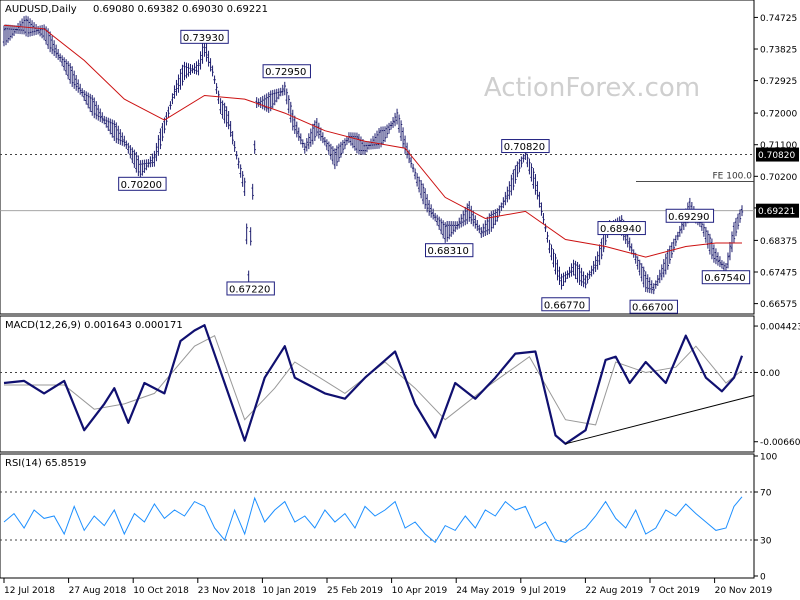  What do you see at coordinates (780, 443) in the screenshot?
I see `macd-y-tick-label: -0.006603` at bounding box center [780, 443].